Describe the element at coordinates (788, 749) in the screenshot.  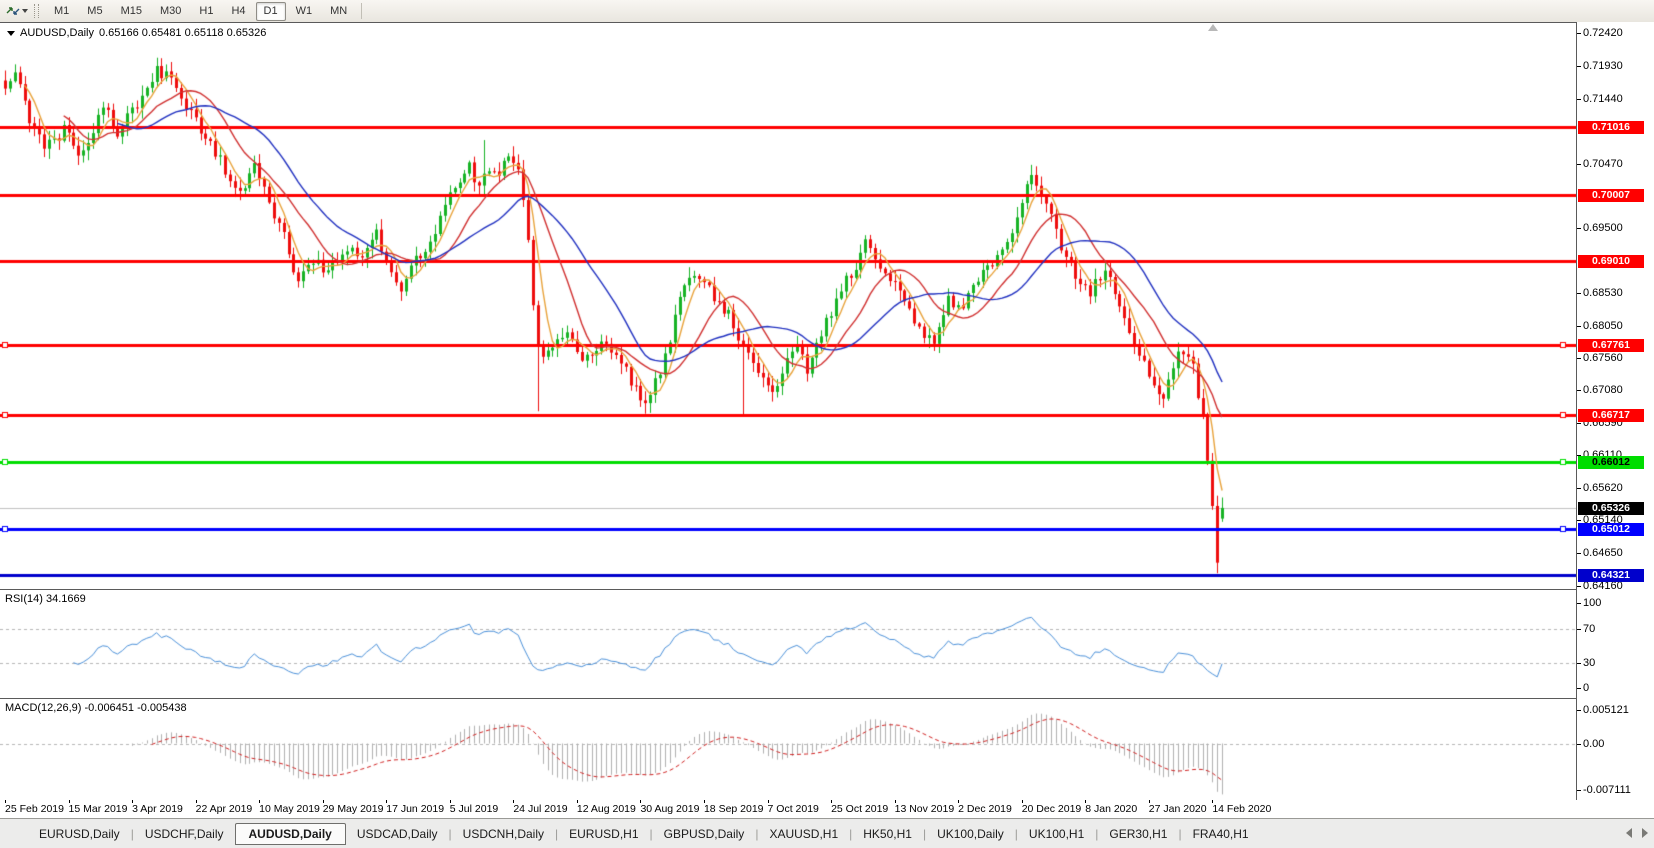
I see `macd-indicator-canvas` at that location.